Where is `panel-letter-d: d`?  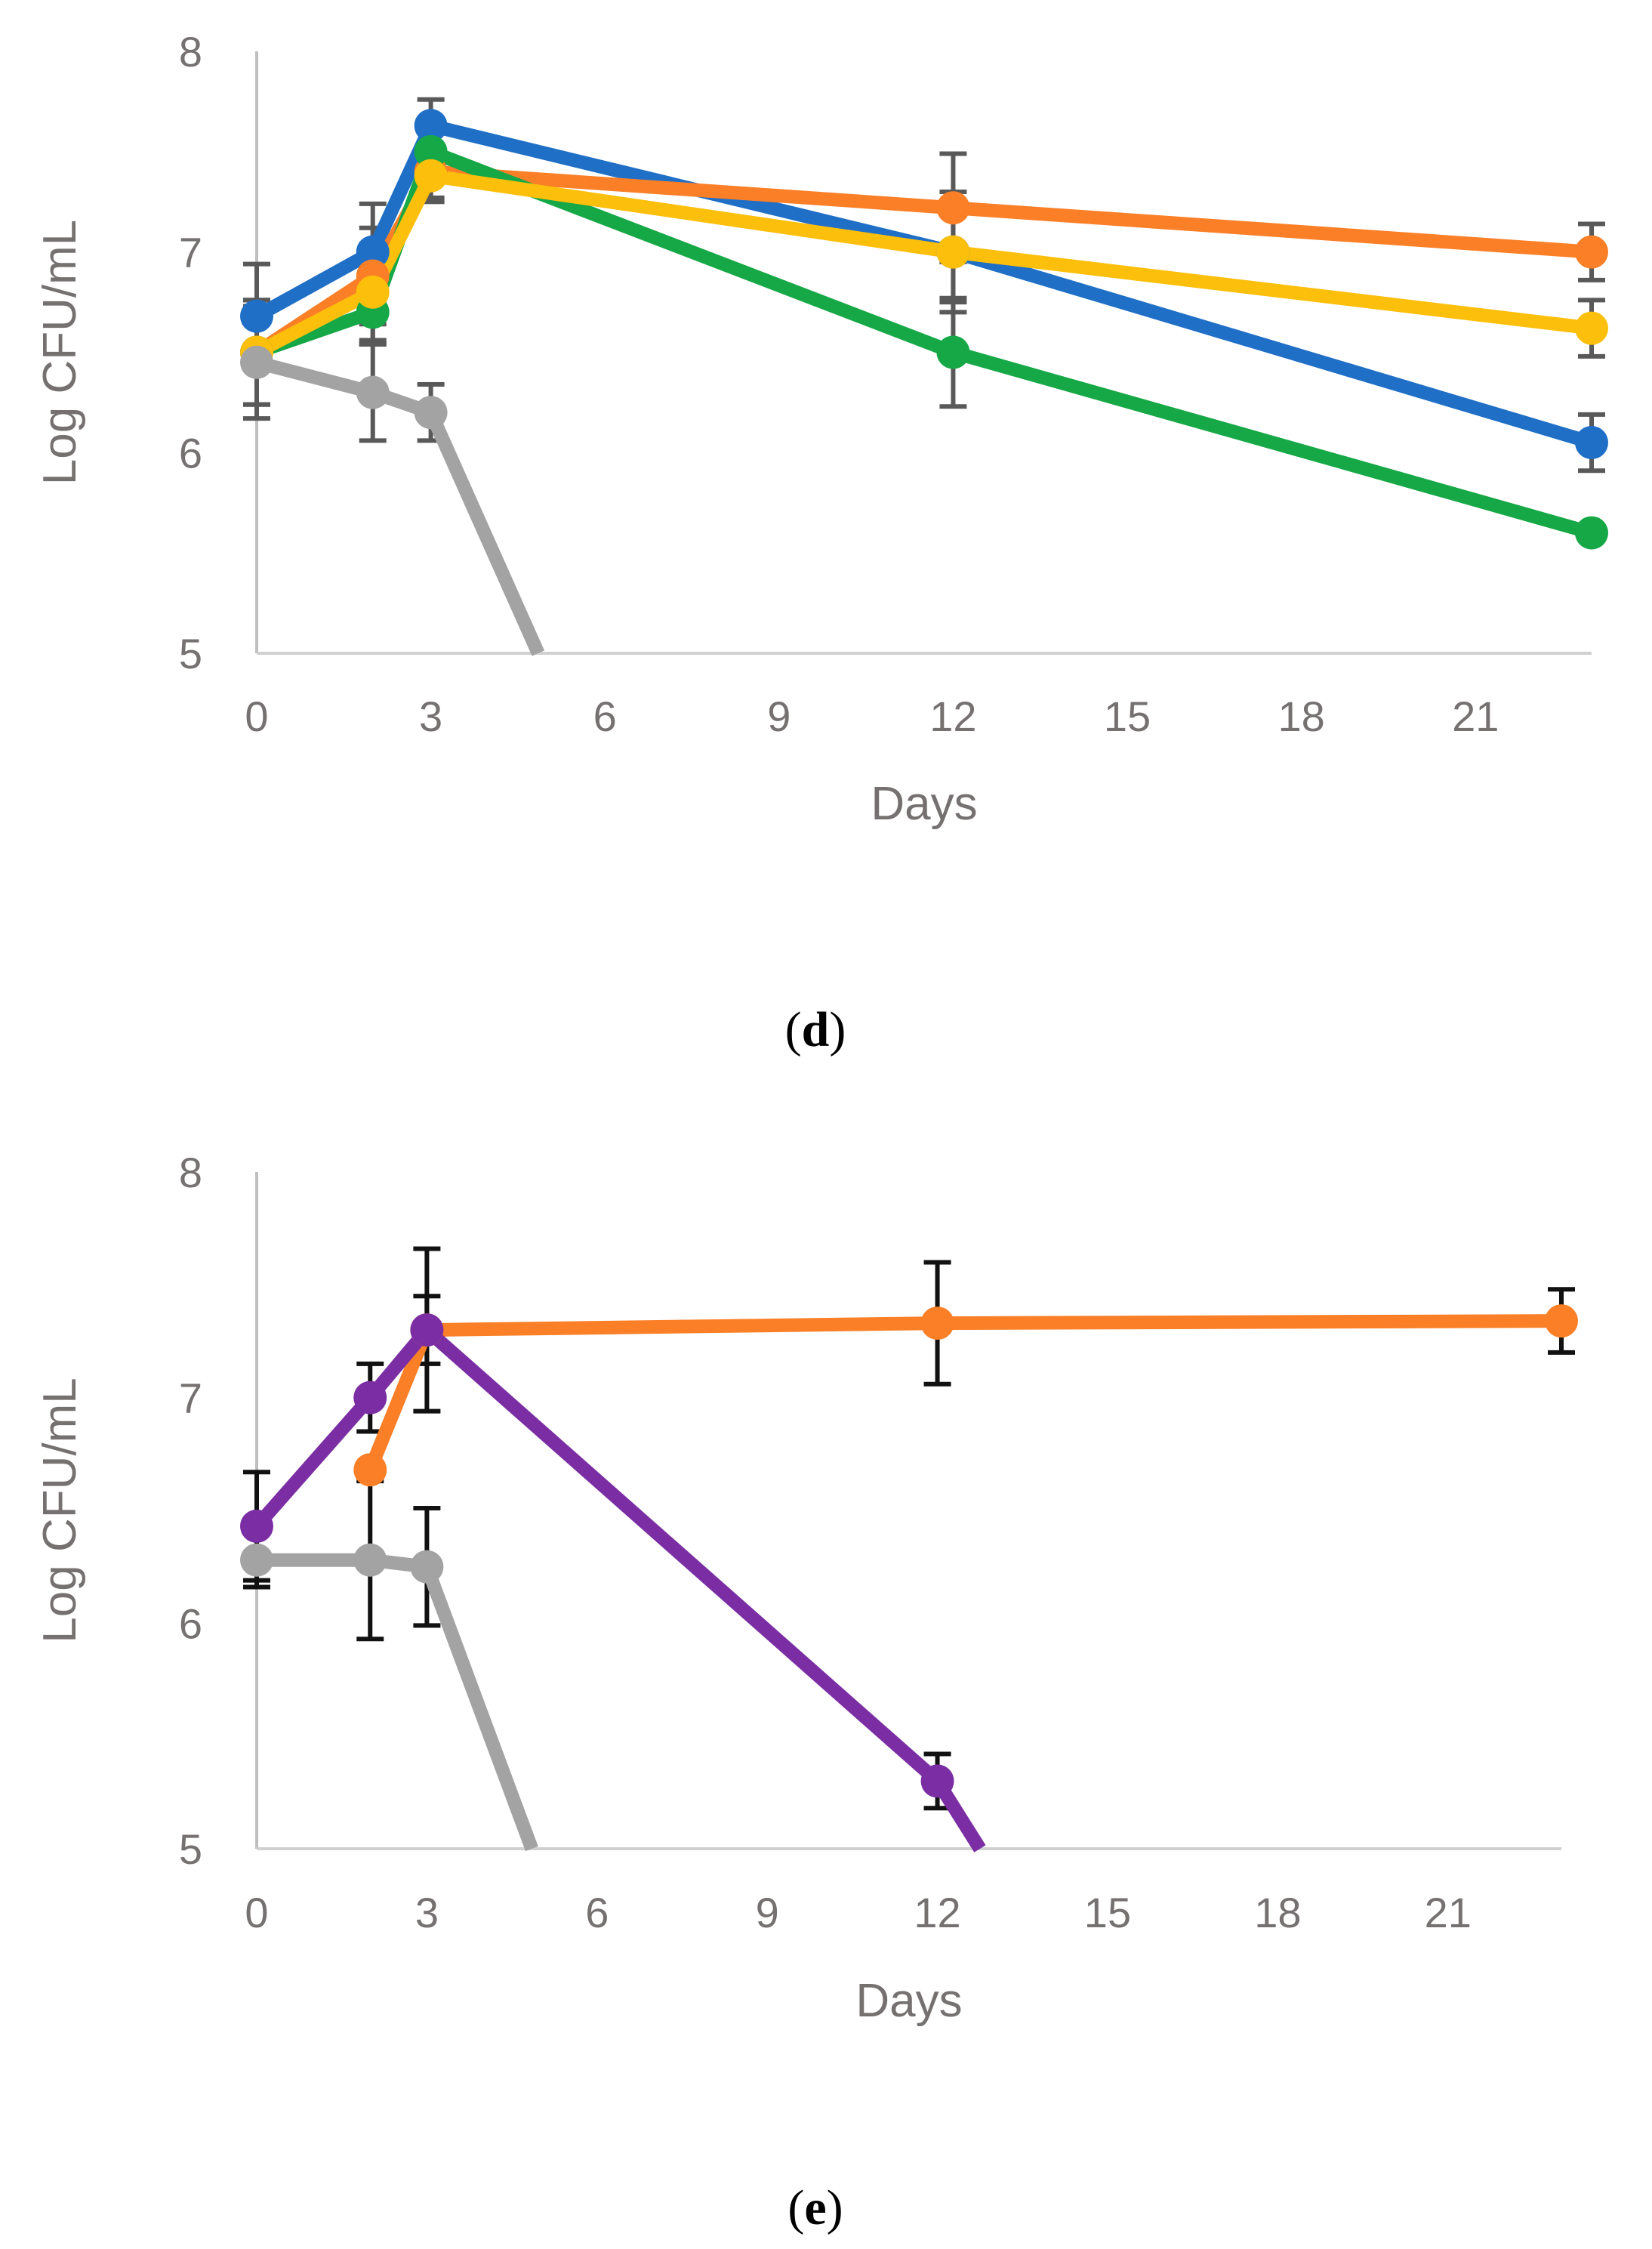
panel-letter-d: d is located at coordinates (816, 1029).